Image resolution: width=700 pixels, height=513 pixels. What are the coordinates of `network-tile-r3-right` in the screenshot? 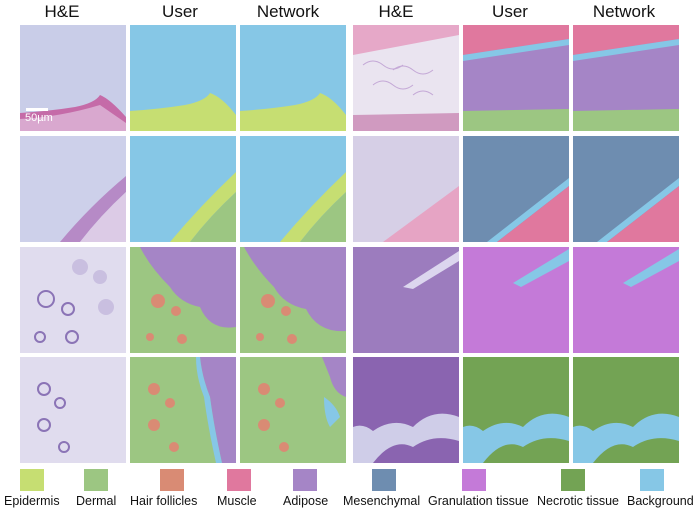 It's located at (626, 300).